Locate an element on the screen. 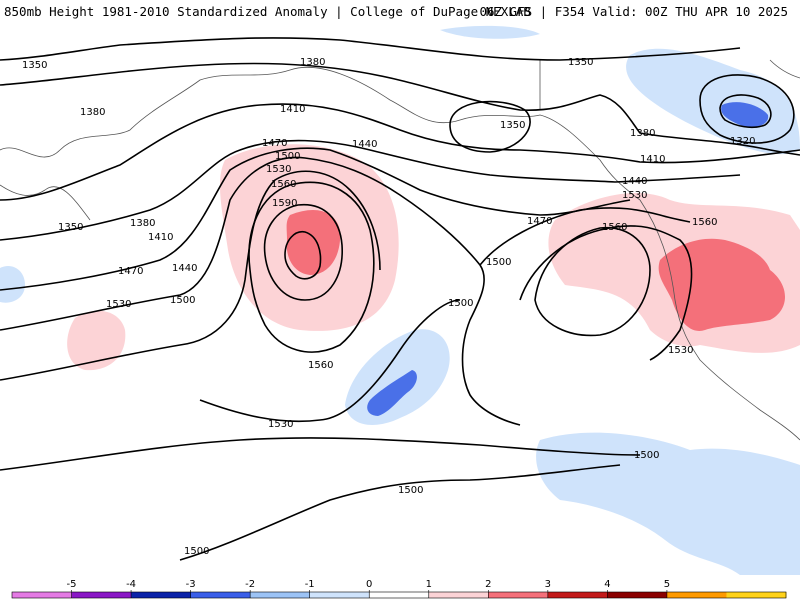 This screenshot has height=604, width=800. contour-1350-north is located at coordinates (370, 49).